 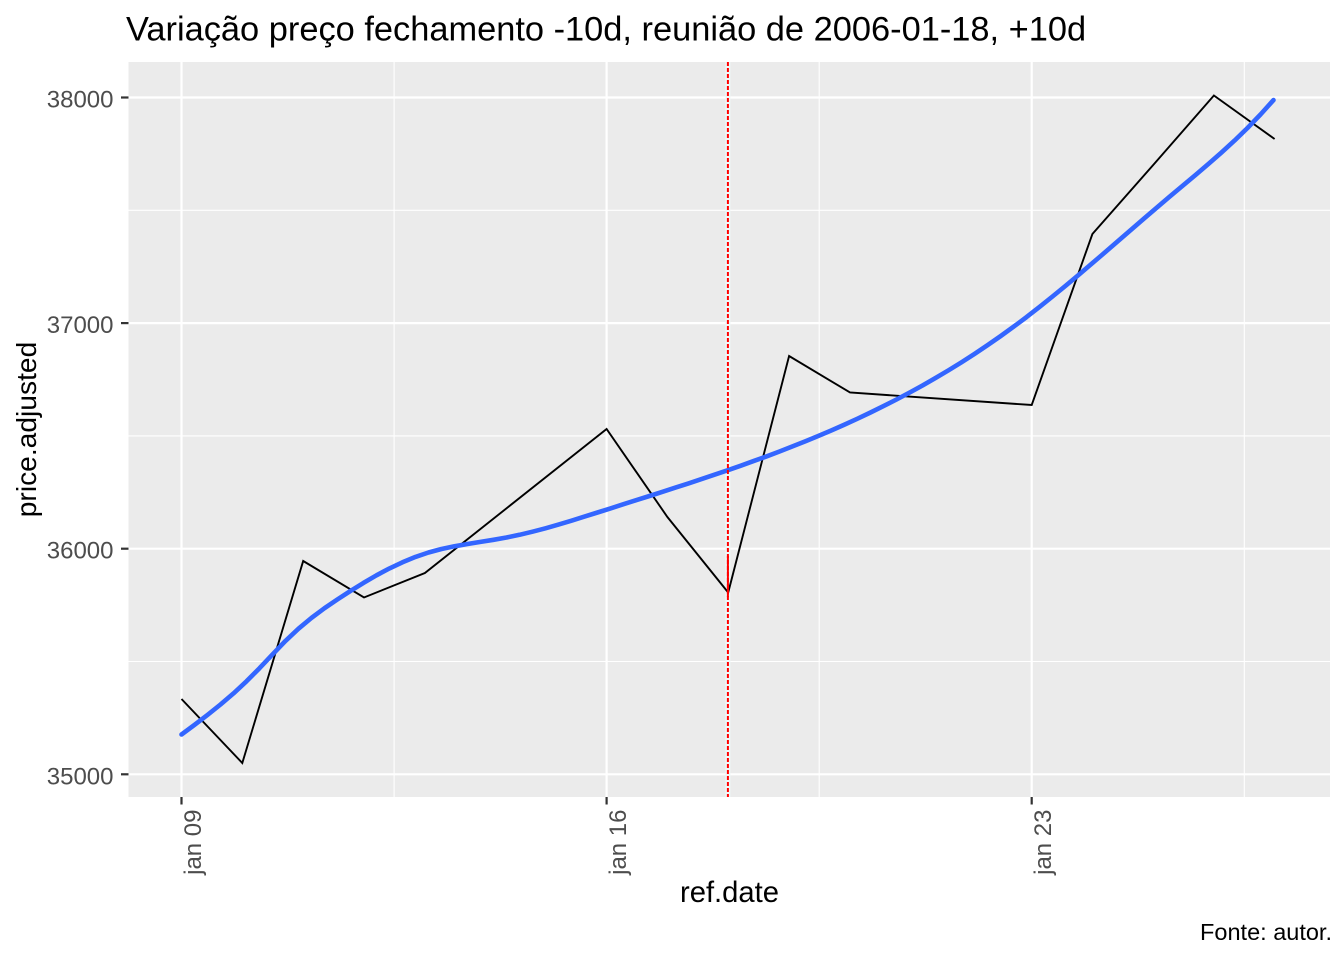 What do you see at coordinates (80, 100) in the screenshot?
I see `svg-text: 38000` at bounding box center [80, 100].